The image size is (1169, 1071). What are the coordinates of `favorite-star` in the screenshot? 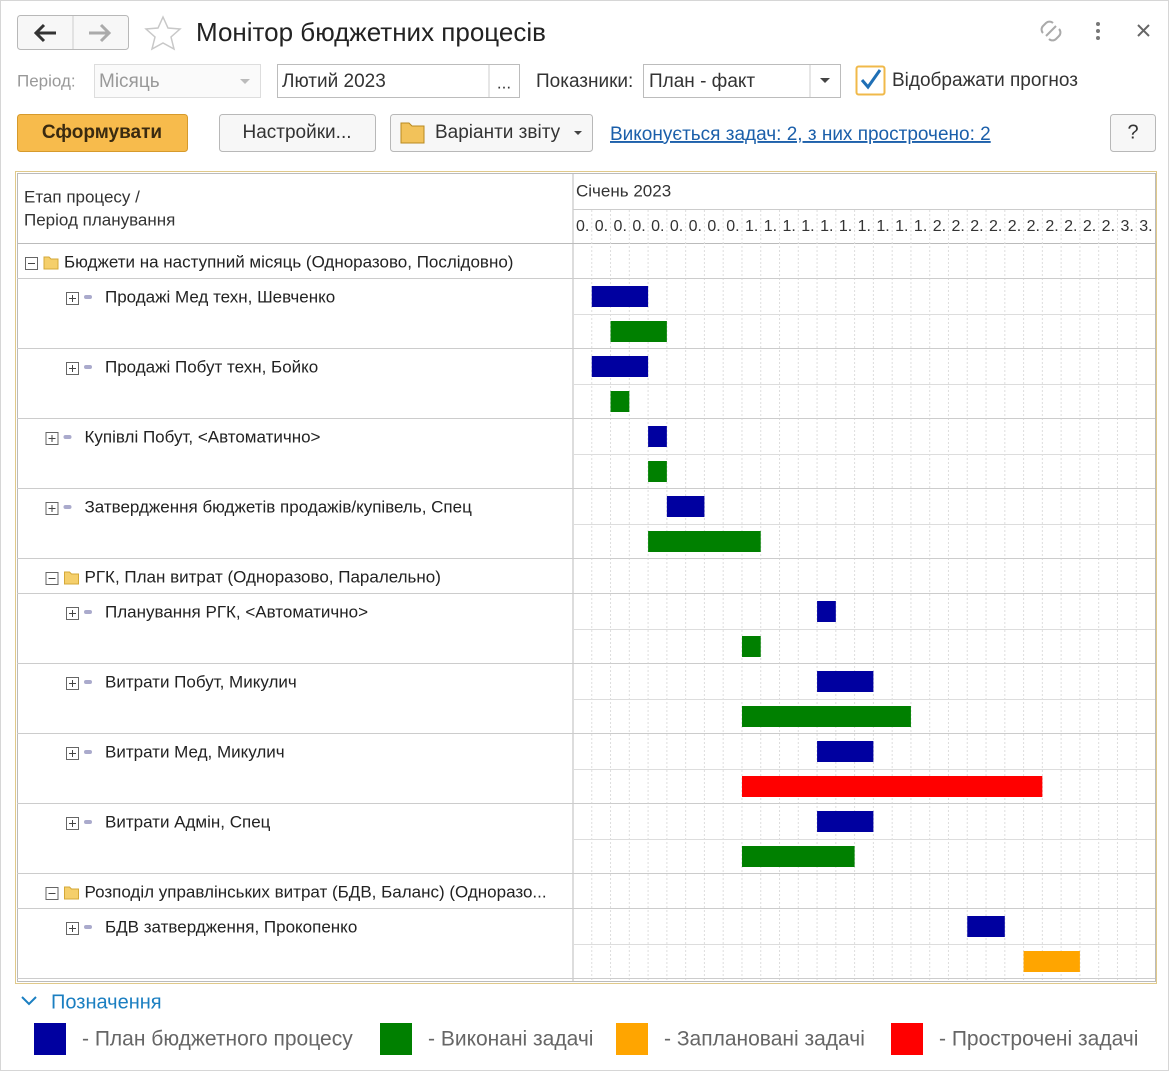 It's located at (163, 33).